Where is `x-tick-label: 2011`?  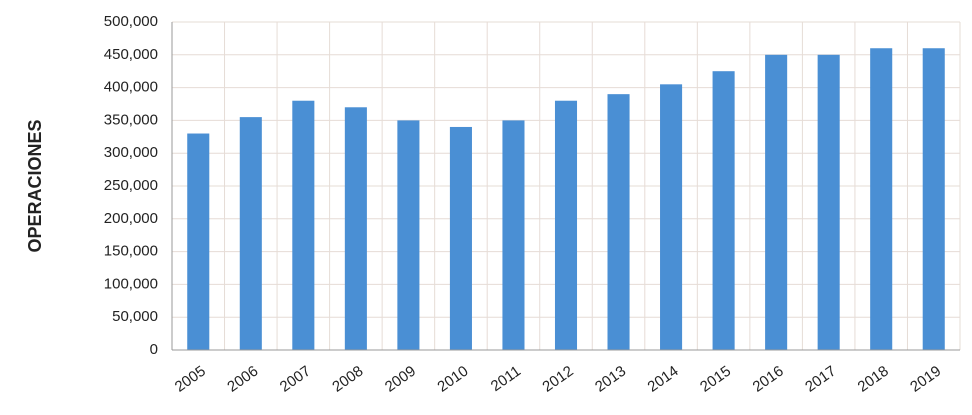
x-tick-label: 2011 is located at coordinates (506, 379).